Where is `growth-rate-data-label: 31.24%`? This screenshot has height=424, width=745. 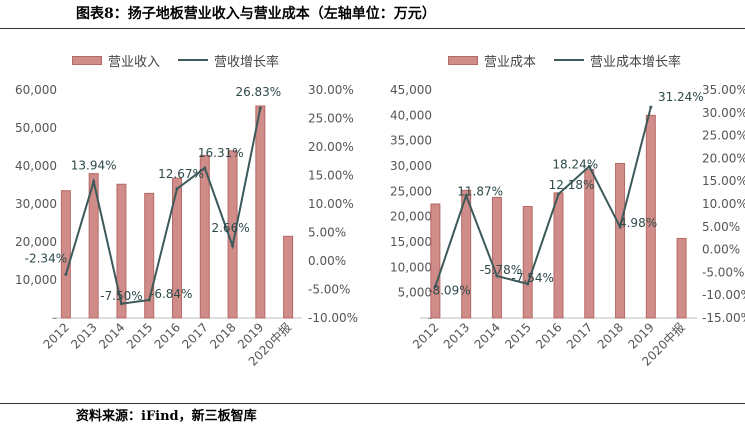 growth-rate-data-label: 31.24% is located at coordinates (681, 97).